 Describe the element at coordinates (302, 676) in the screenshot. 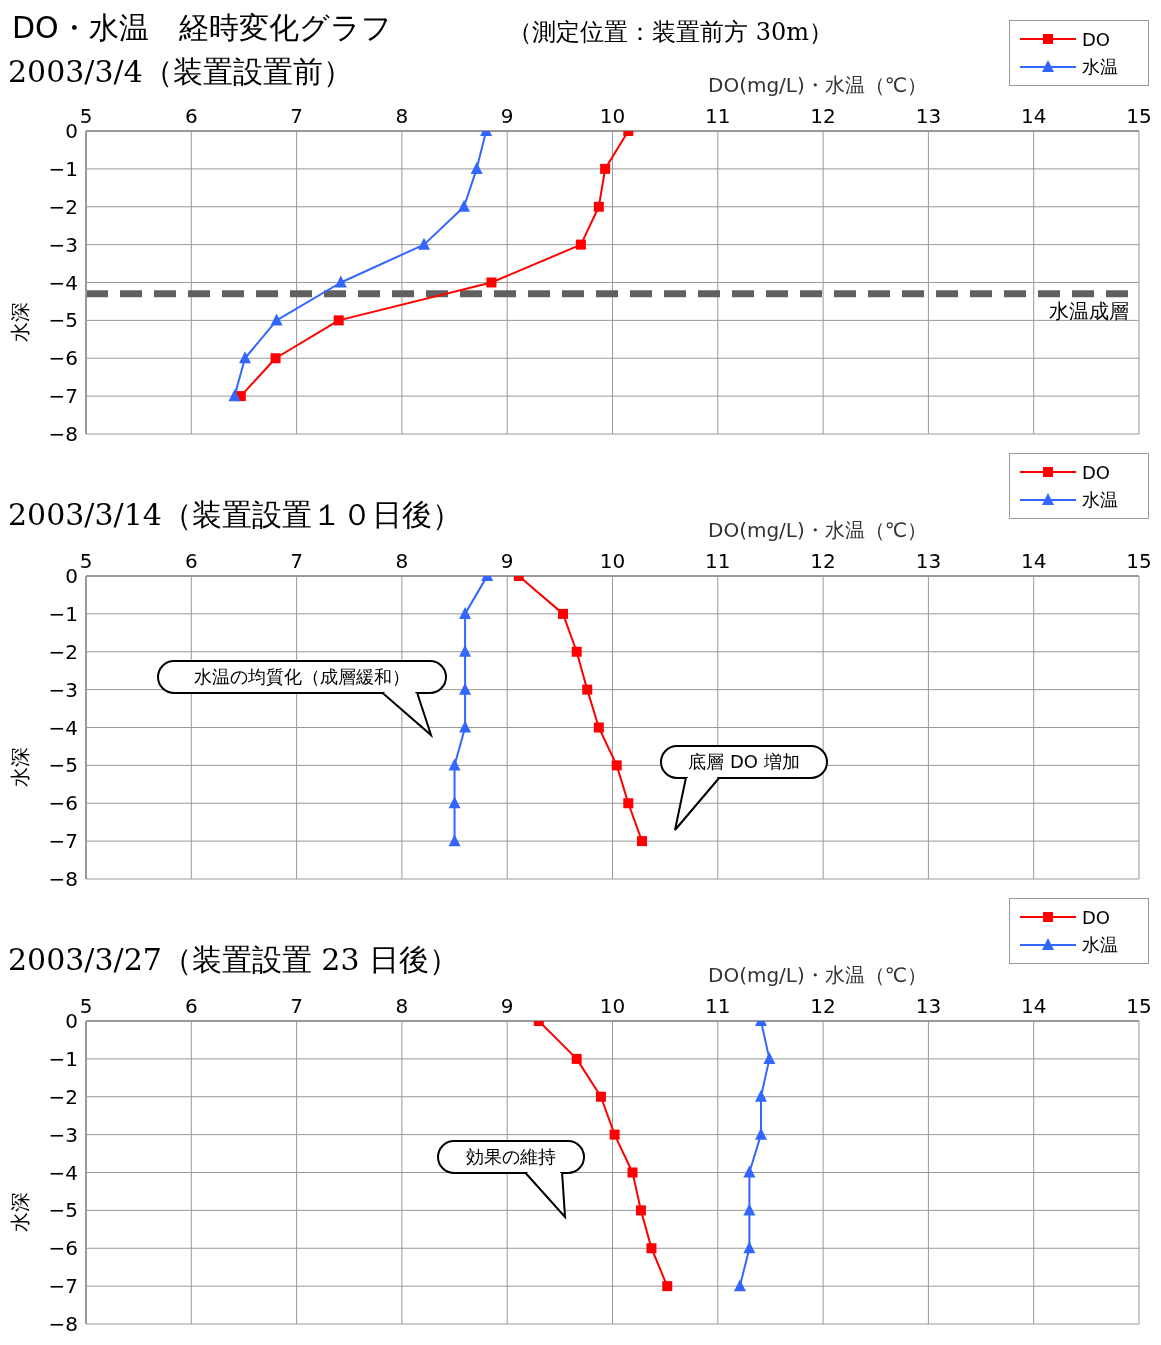

I see `annotation: 水温の均質化（成層緩和）` at that location.